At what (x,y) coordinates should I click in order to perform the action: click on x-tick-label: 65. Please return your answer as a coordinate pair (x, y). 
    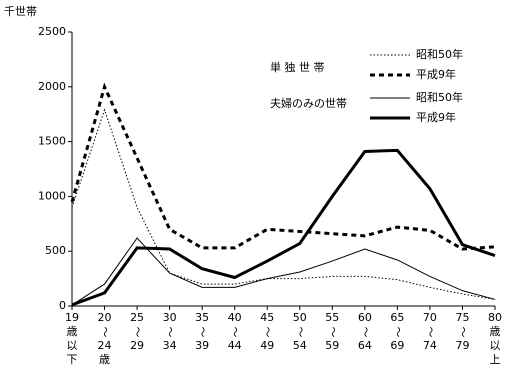
    Looking at the image, I should click on (397, 317).